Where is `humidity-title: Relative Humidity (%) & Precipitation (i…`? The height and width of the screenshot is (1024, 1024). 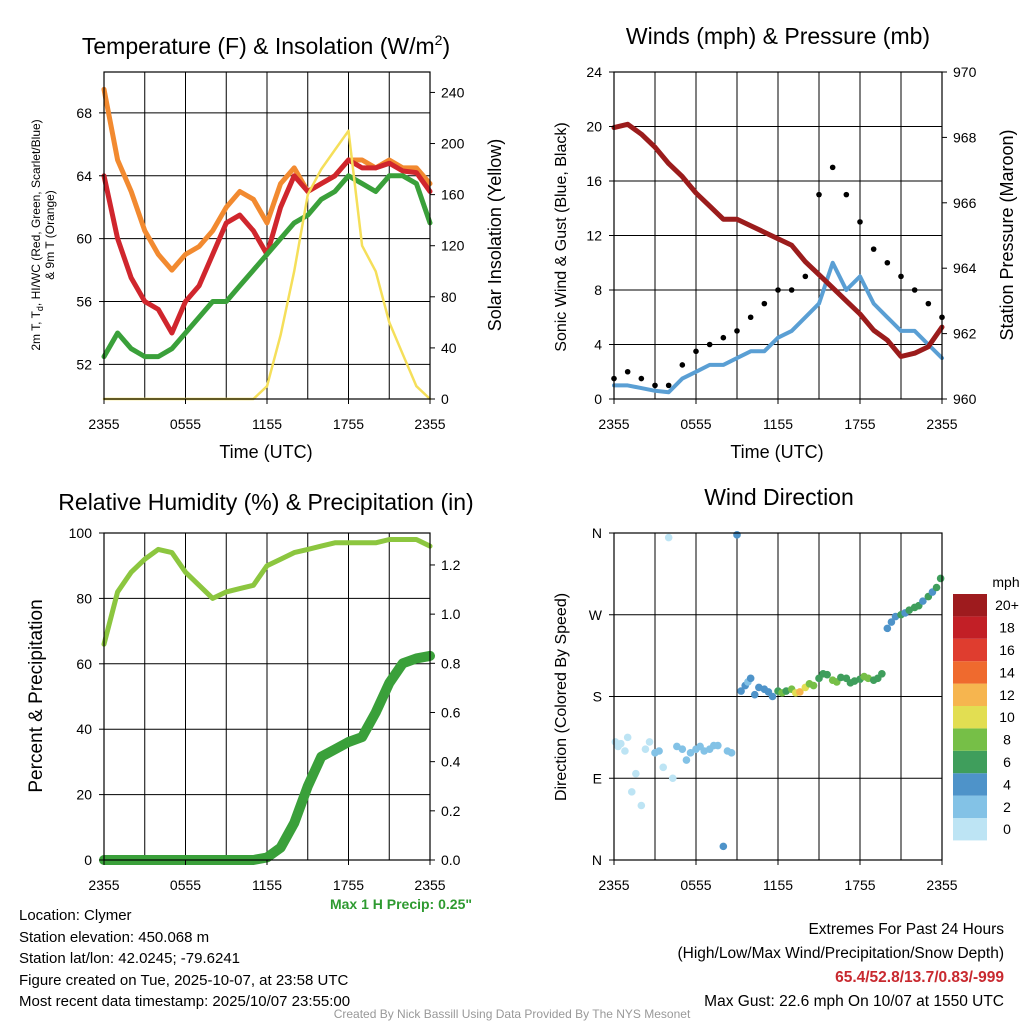
humidity-title: Relative Humidity (%) & Precipitation (i… is located at coordinates (265, 502).